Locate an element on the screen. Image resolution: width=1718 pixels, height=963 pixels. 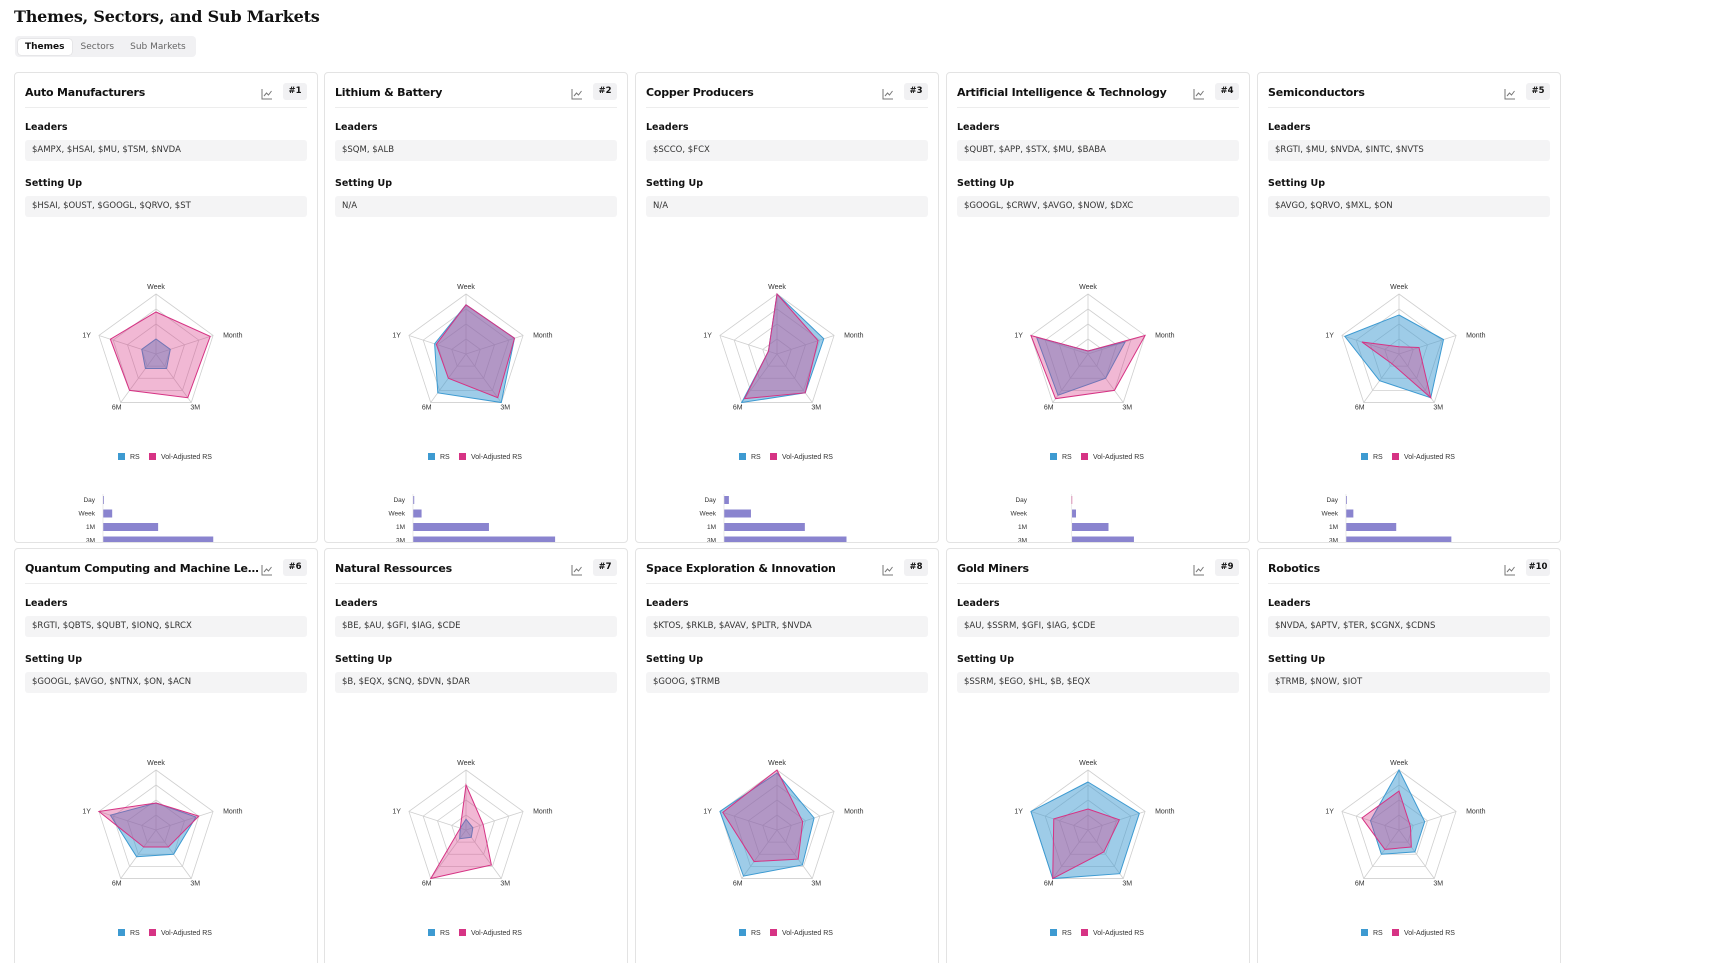
rank-badge: #5 is located at coordinates (1538, 91).